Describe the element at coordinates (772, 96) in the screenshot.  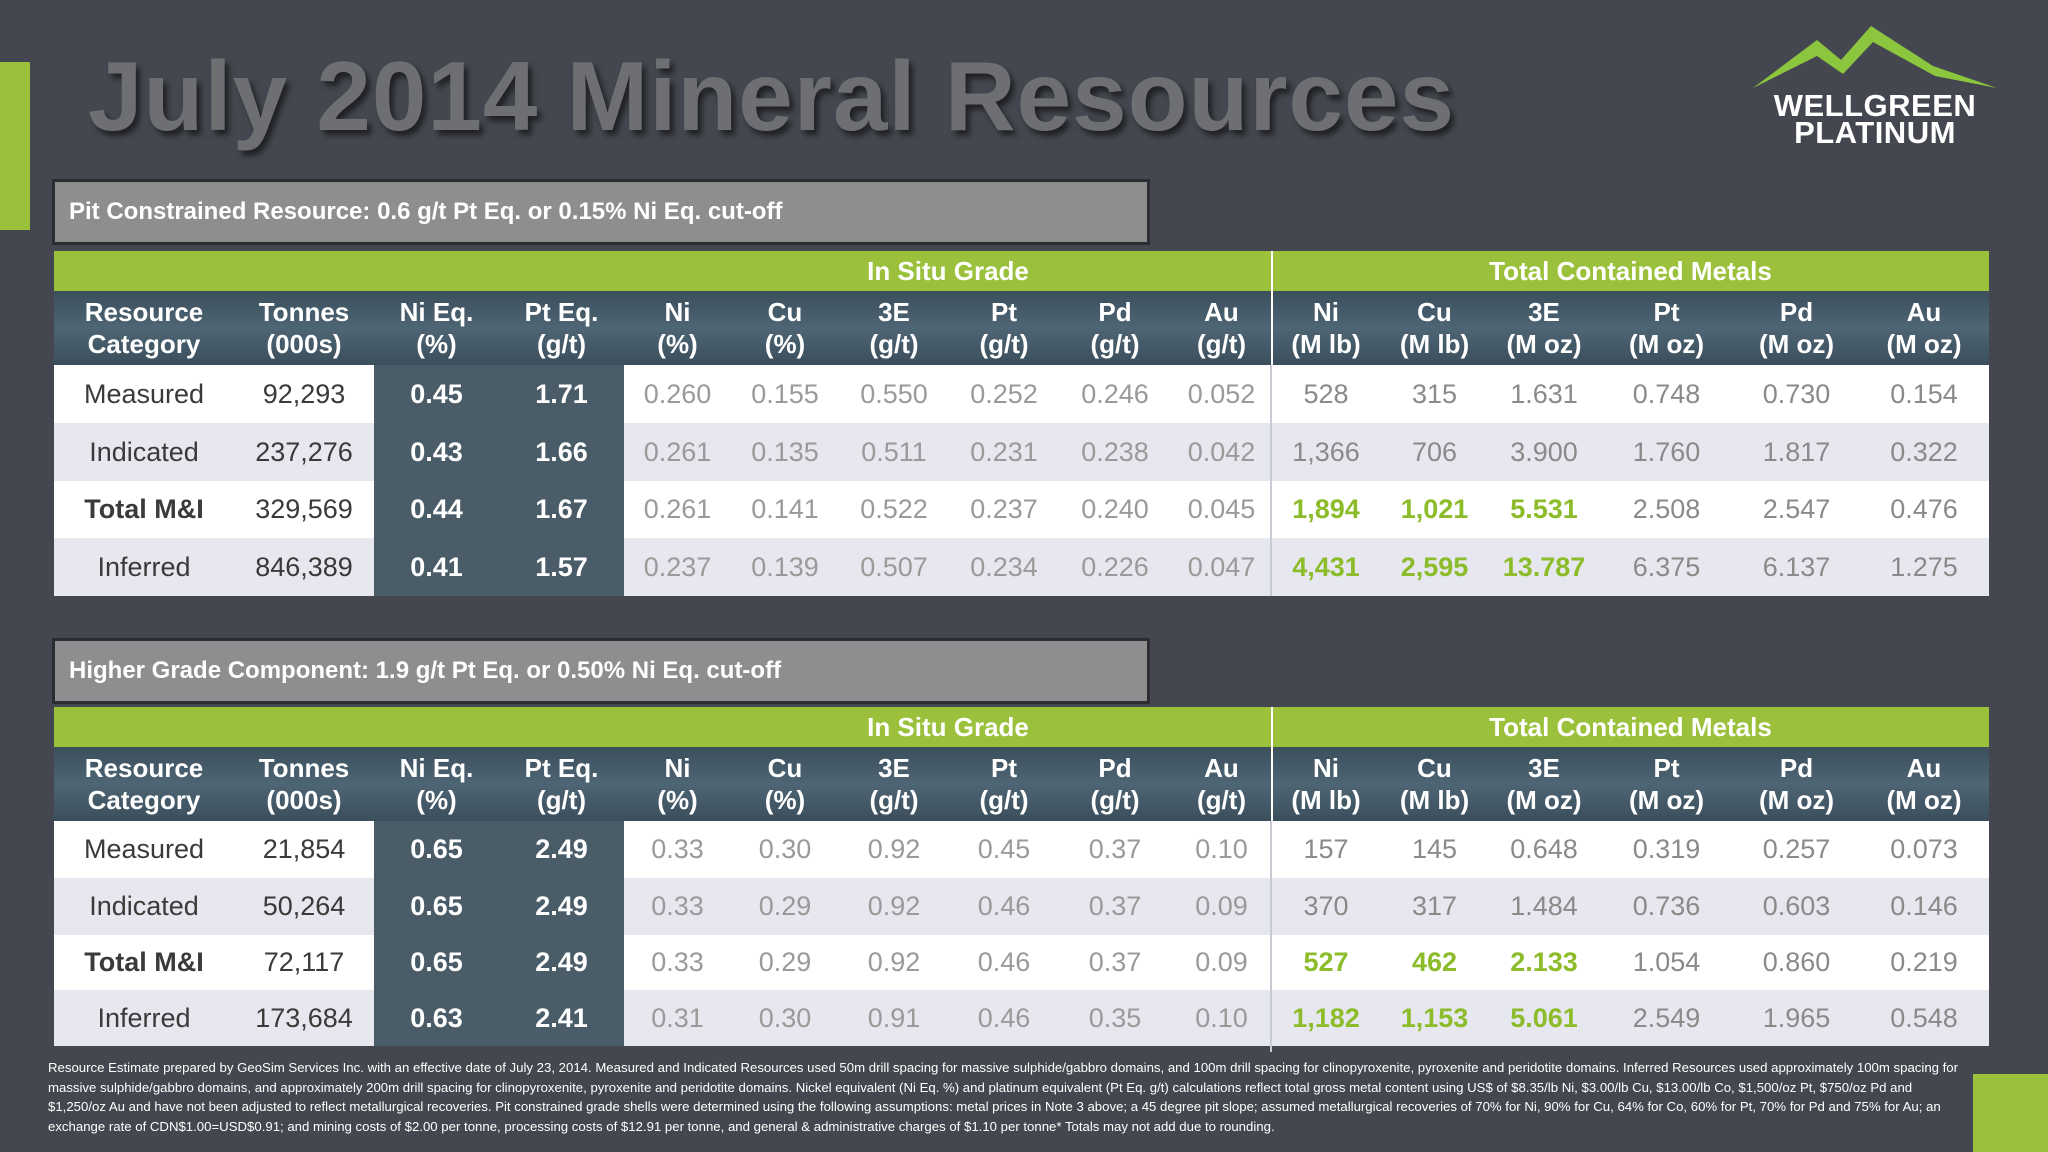
I see `page-title: July 2014 Mineral Resources` at that location.